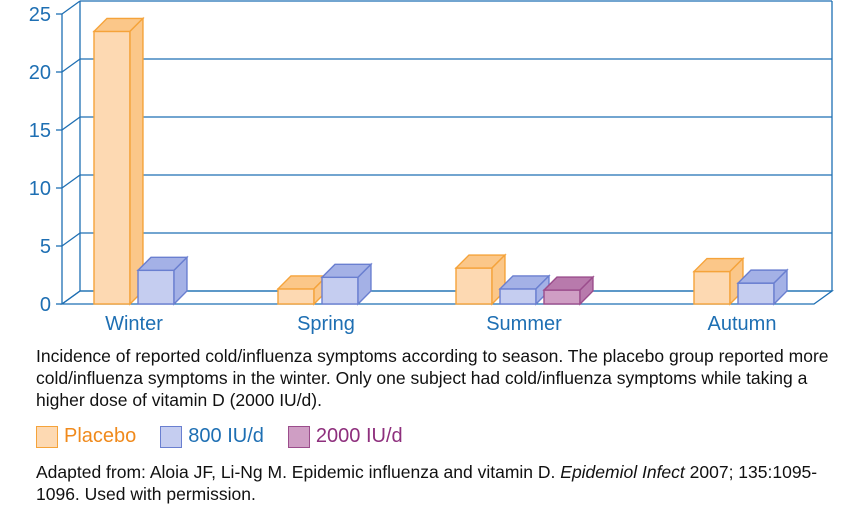 Image resolution: width=850 pixels, height=519 pixels. Describe the element at coordinates (45, 247) in the screenshot. I see `y-tick-label: 5` at that location.